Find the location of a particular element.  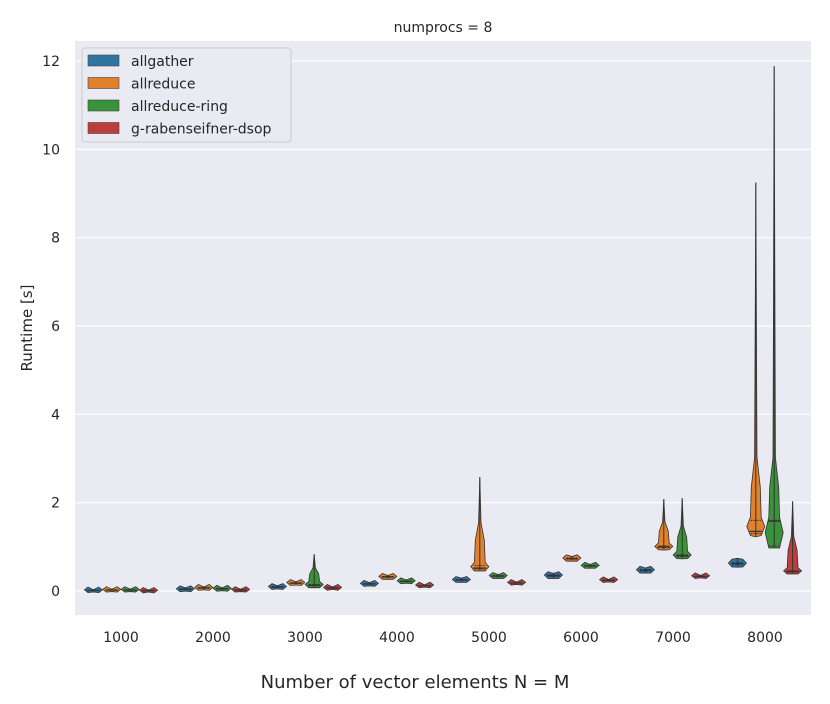

x-tick-label: 1000 is located at coordinates (121, 638).